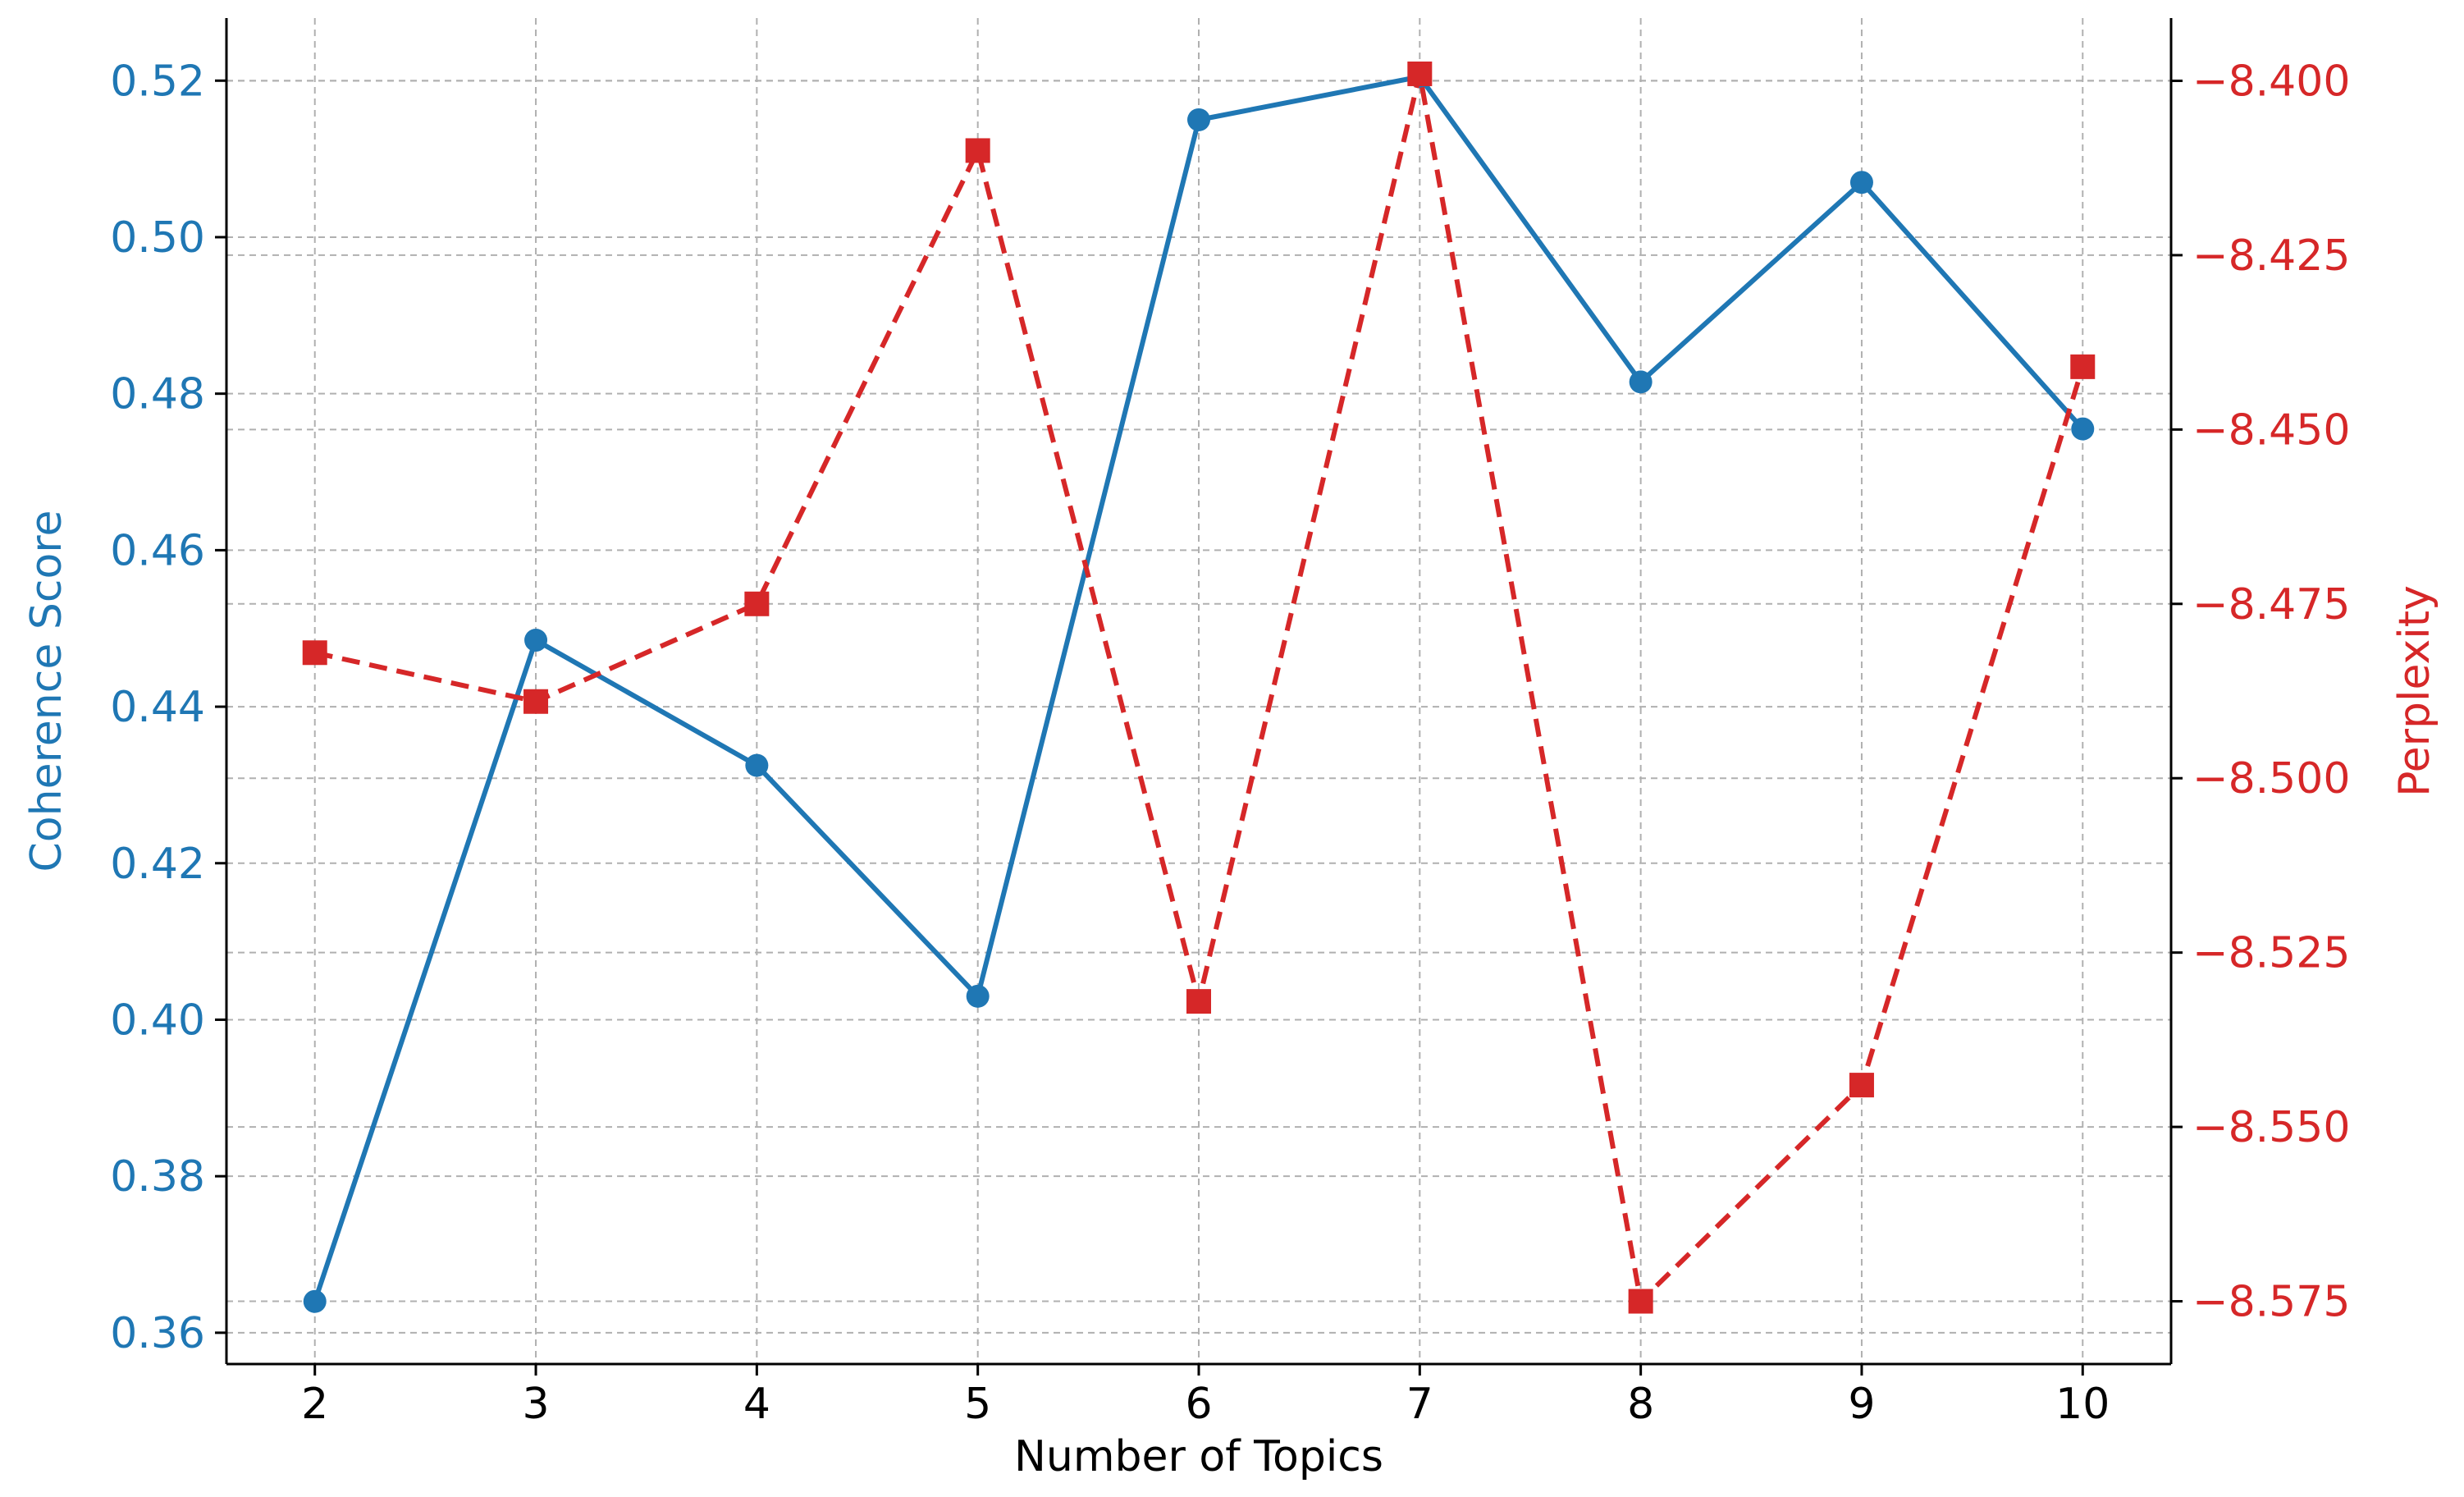 This screenshot has width=2464, height=1497. Describe the element at coordinates (157, 865) in the screenshot. I see `left-y-tick-label: 0.42` at that location.